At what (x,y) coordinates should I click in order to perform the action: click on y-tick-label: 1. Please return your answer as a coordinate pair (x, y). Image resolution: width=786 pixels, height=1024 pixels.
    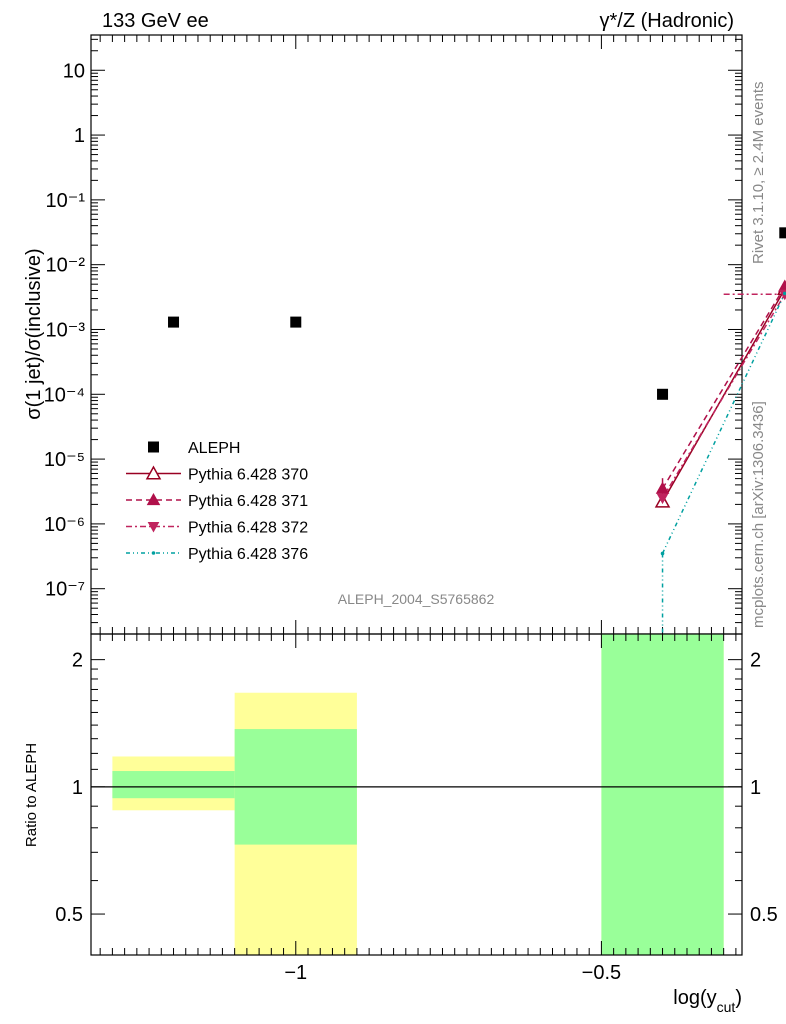
    Looking at the image, I should click on (79, 136).